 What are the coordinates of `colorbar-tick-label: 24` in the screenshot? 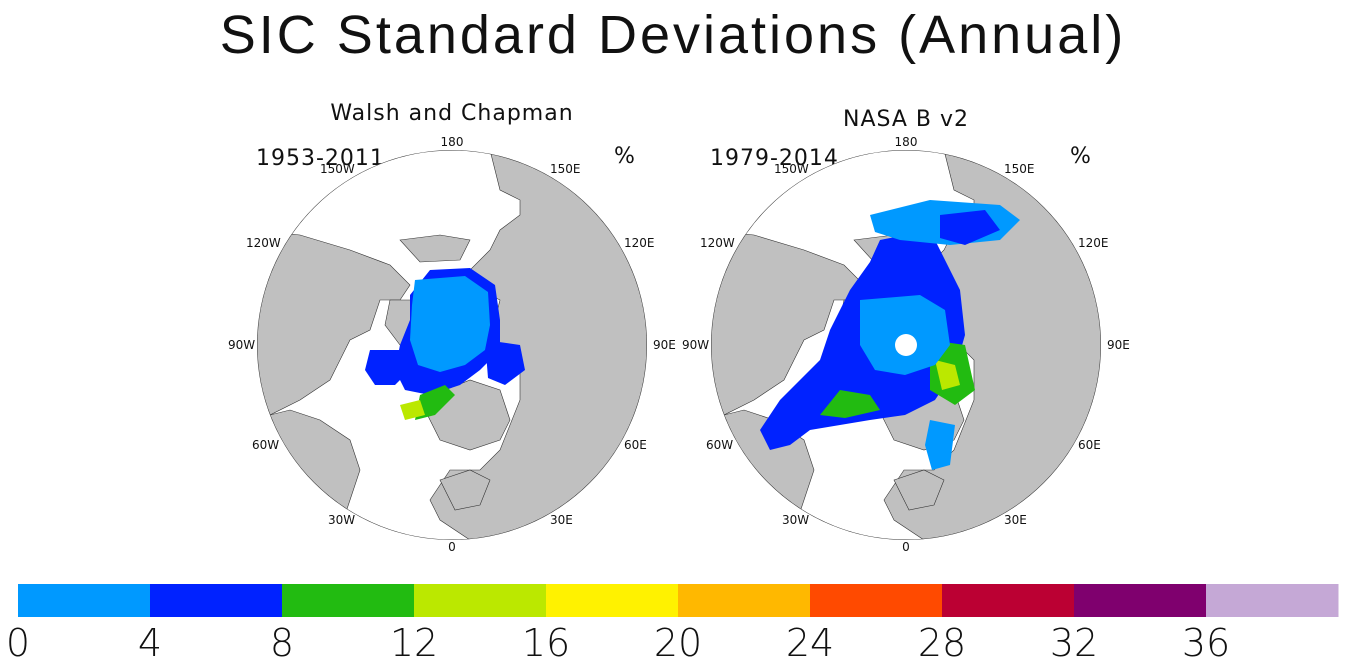 It's located at (810, 643).